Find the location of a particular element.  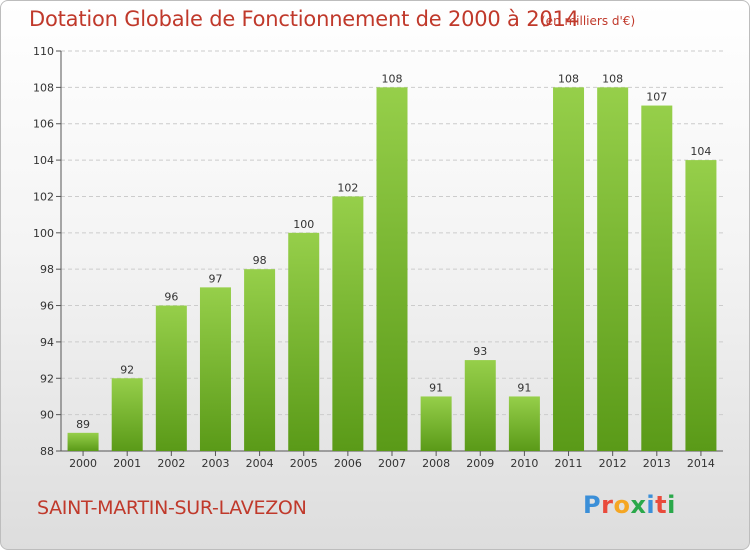

y-tick-label: 98 is located at coordinates (47, 269).